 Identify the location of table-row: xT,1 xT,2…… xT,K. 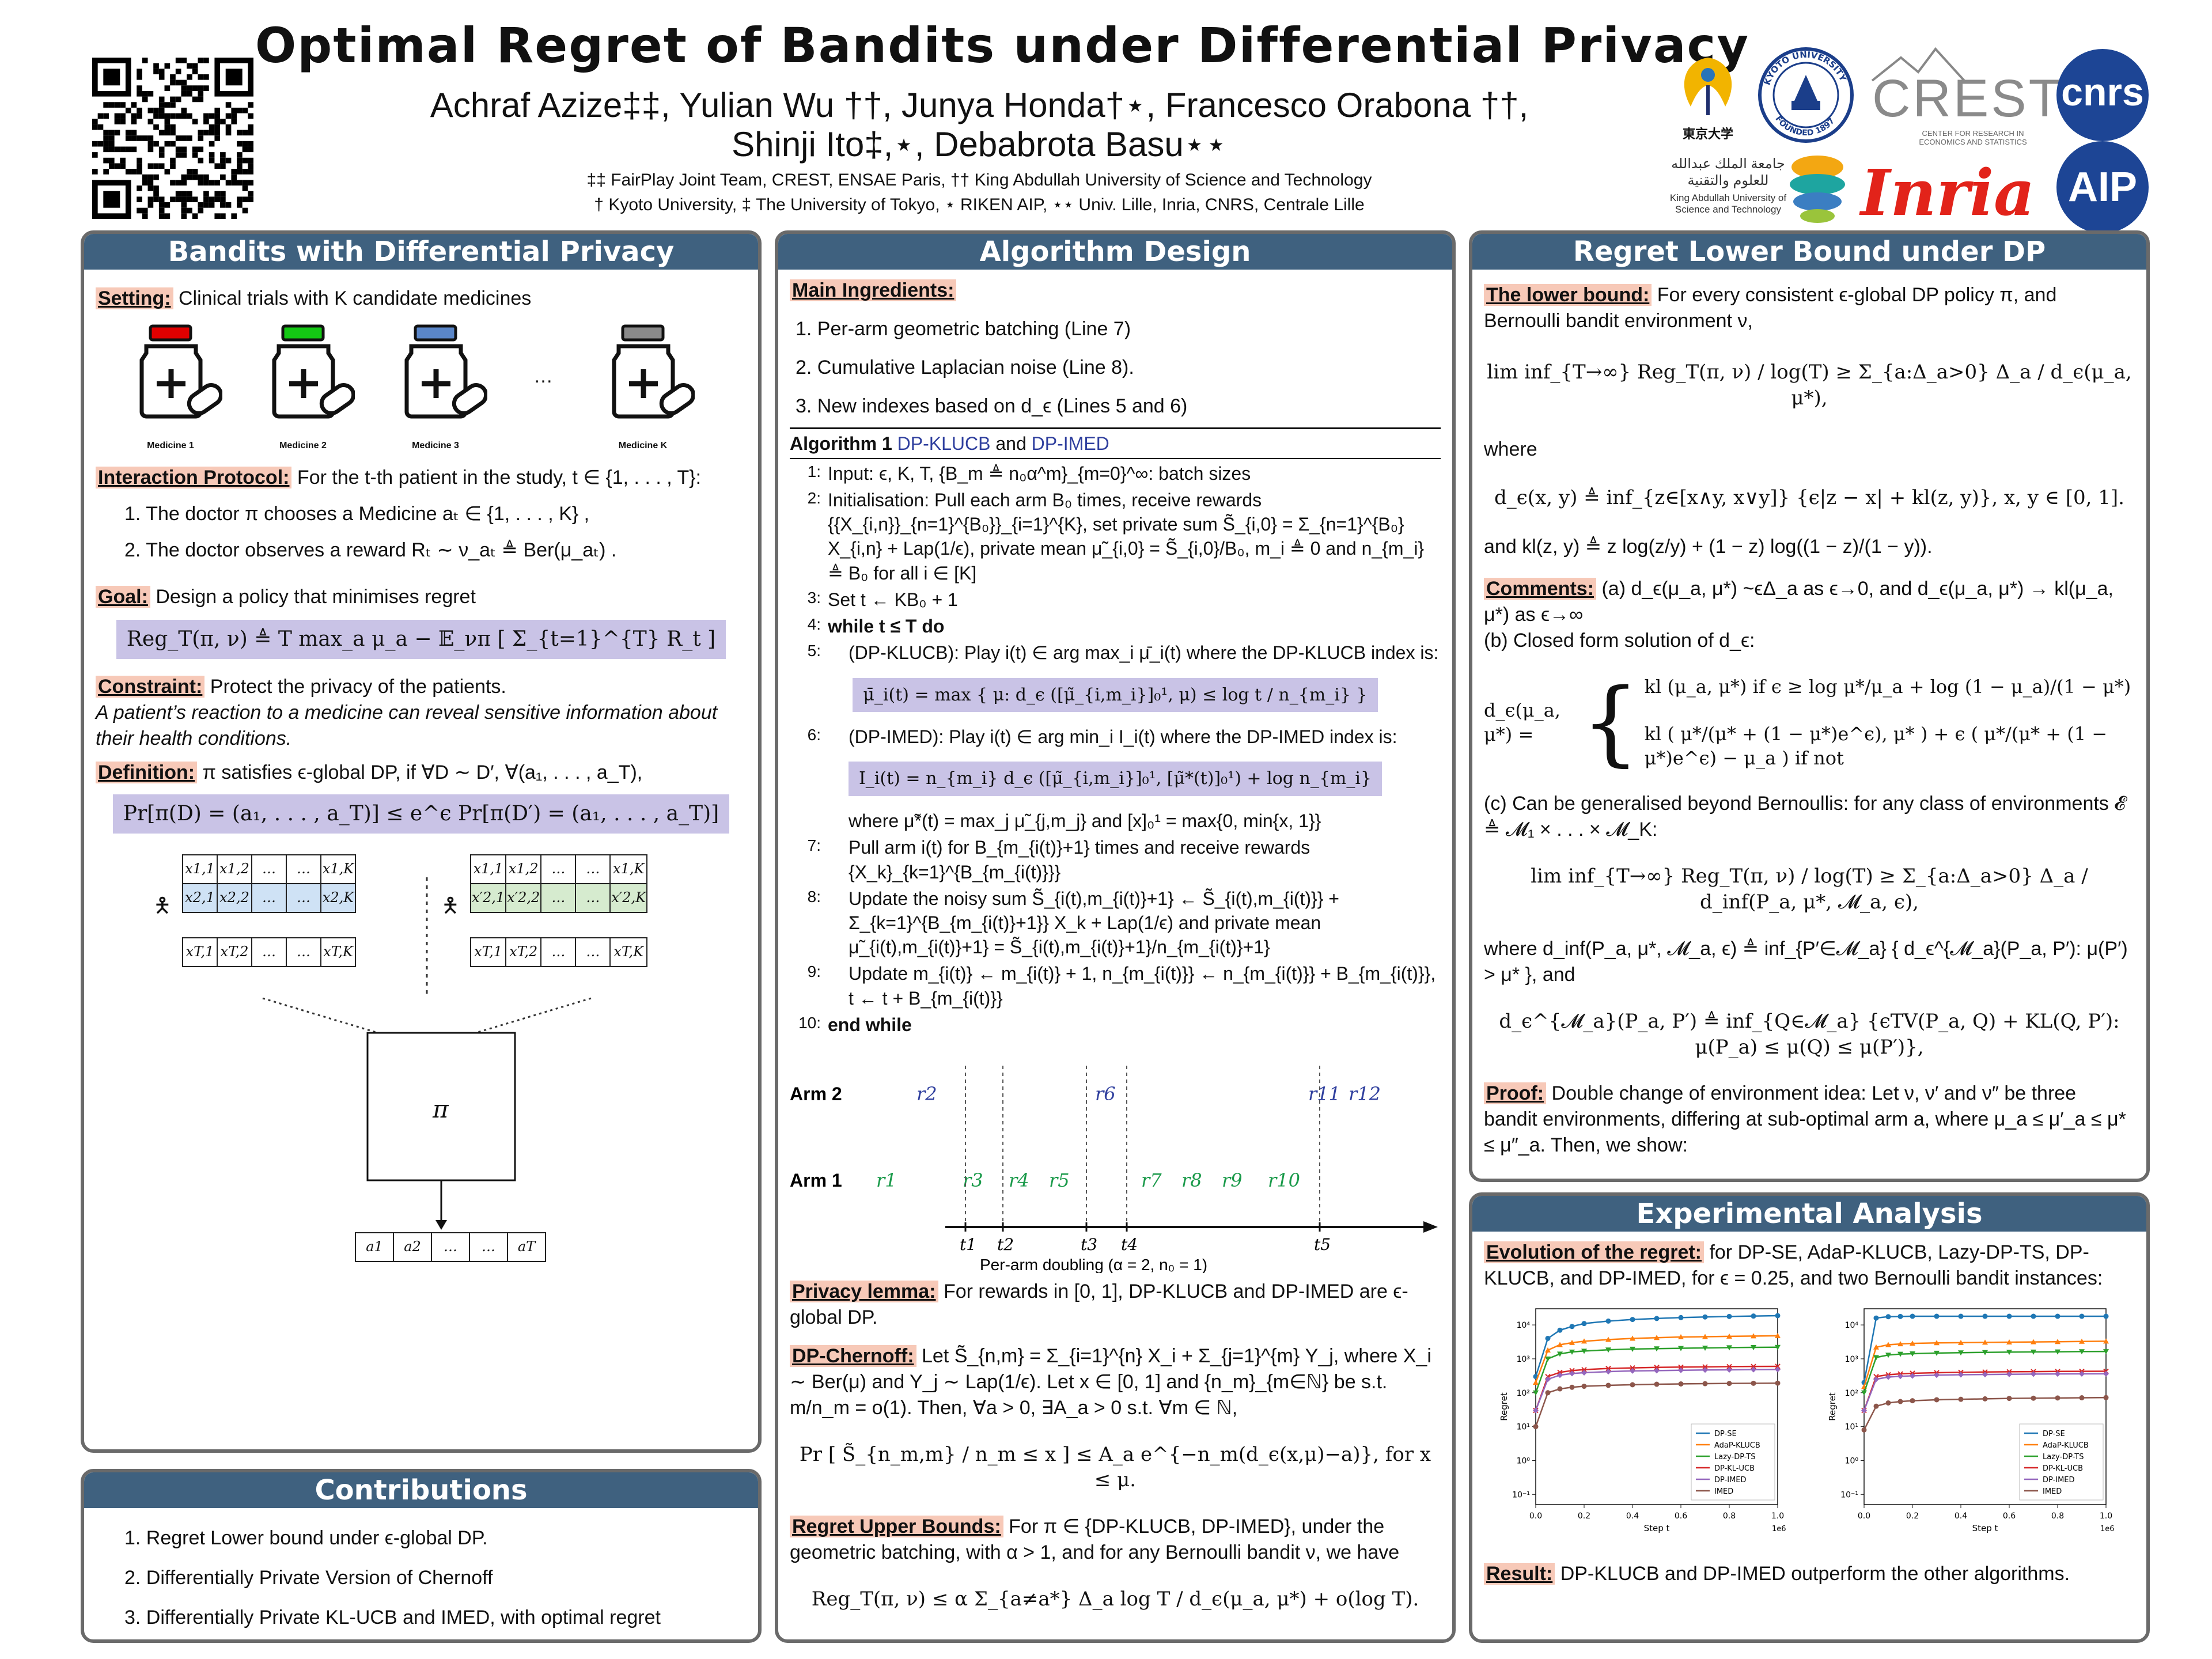
(558, 952).